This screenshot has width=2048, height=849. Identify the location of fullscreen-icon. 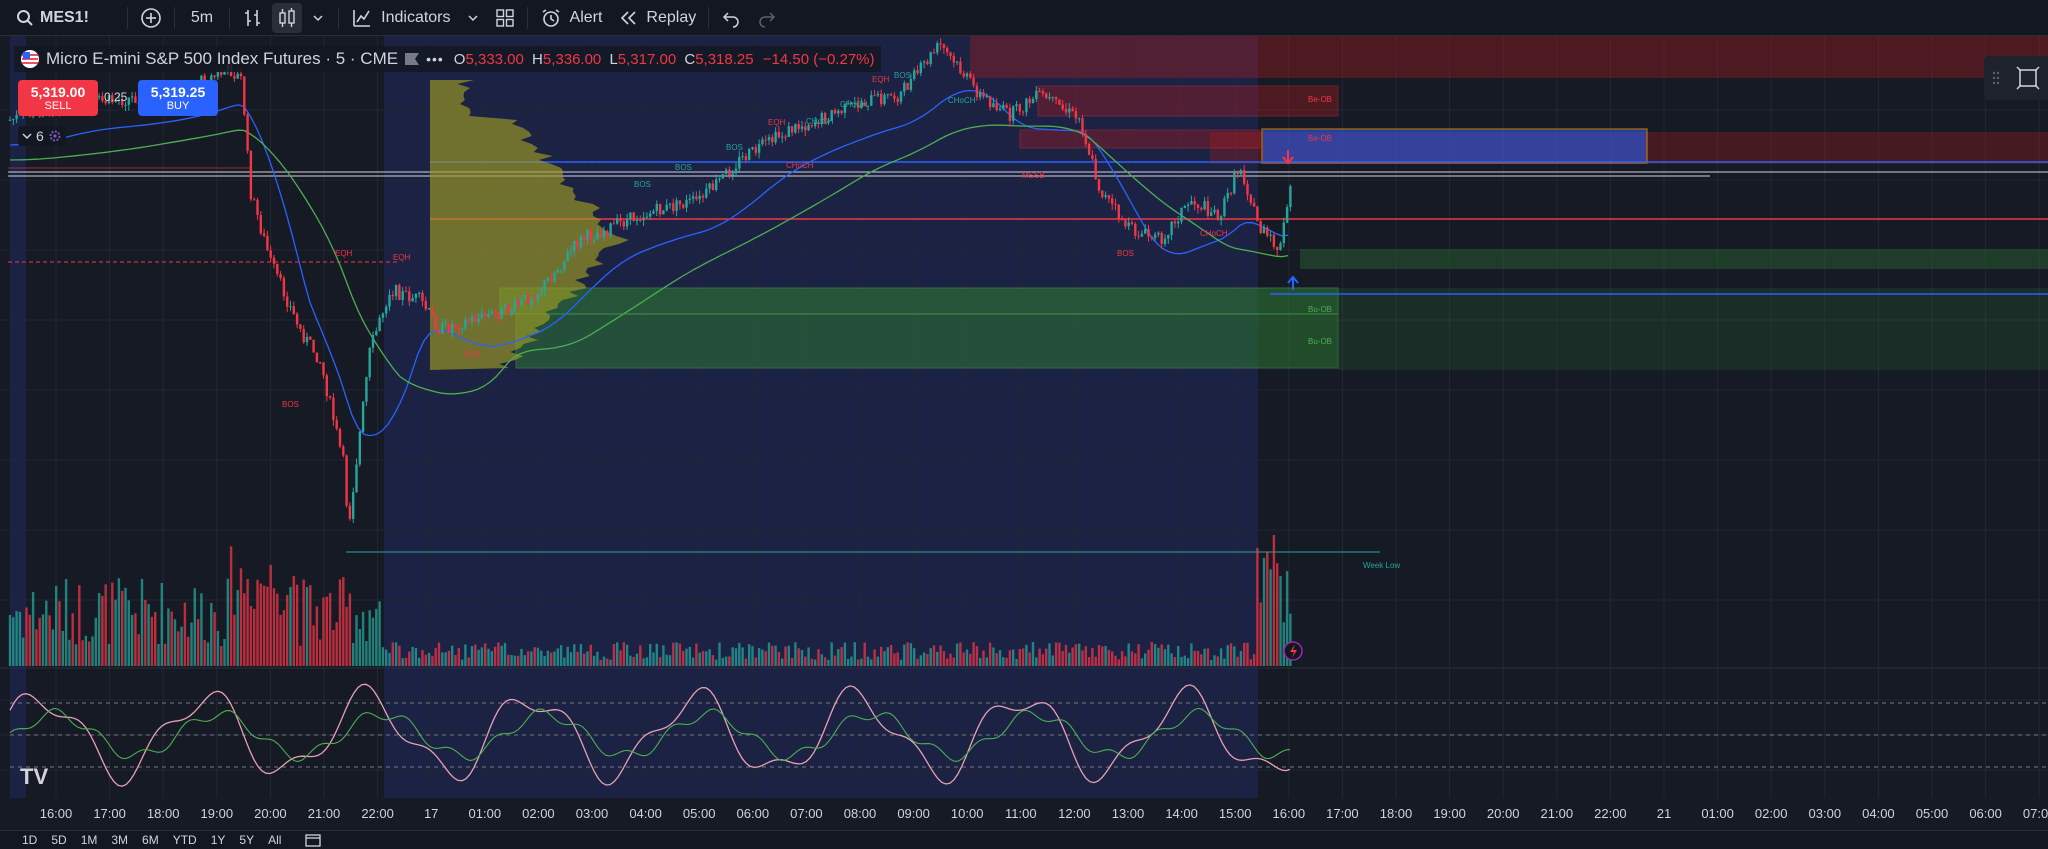
(2028, 78).